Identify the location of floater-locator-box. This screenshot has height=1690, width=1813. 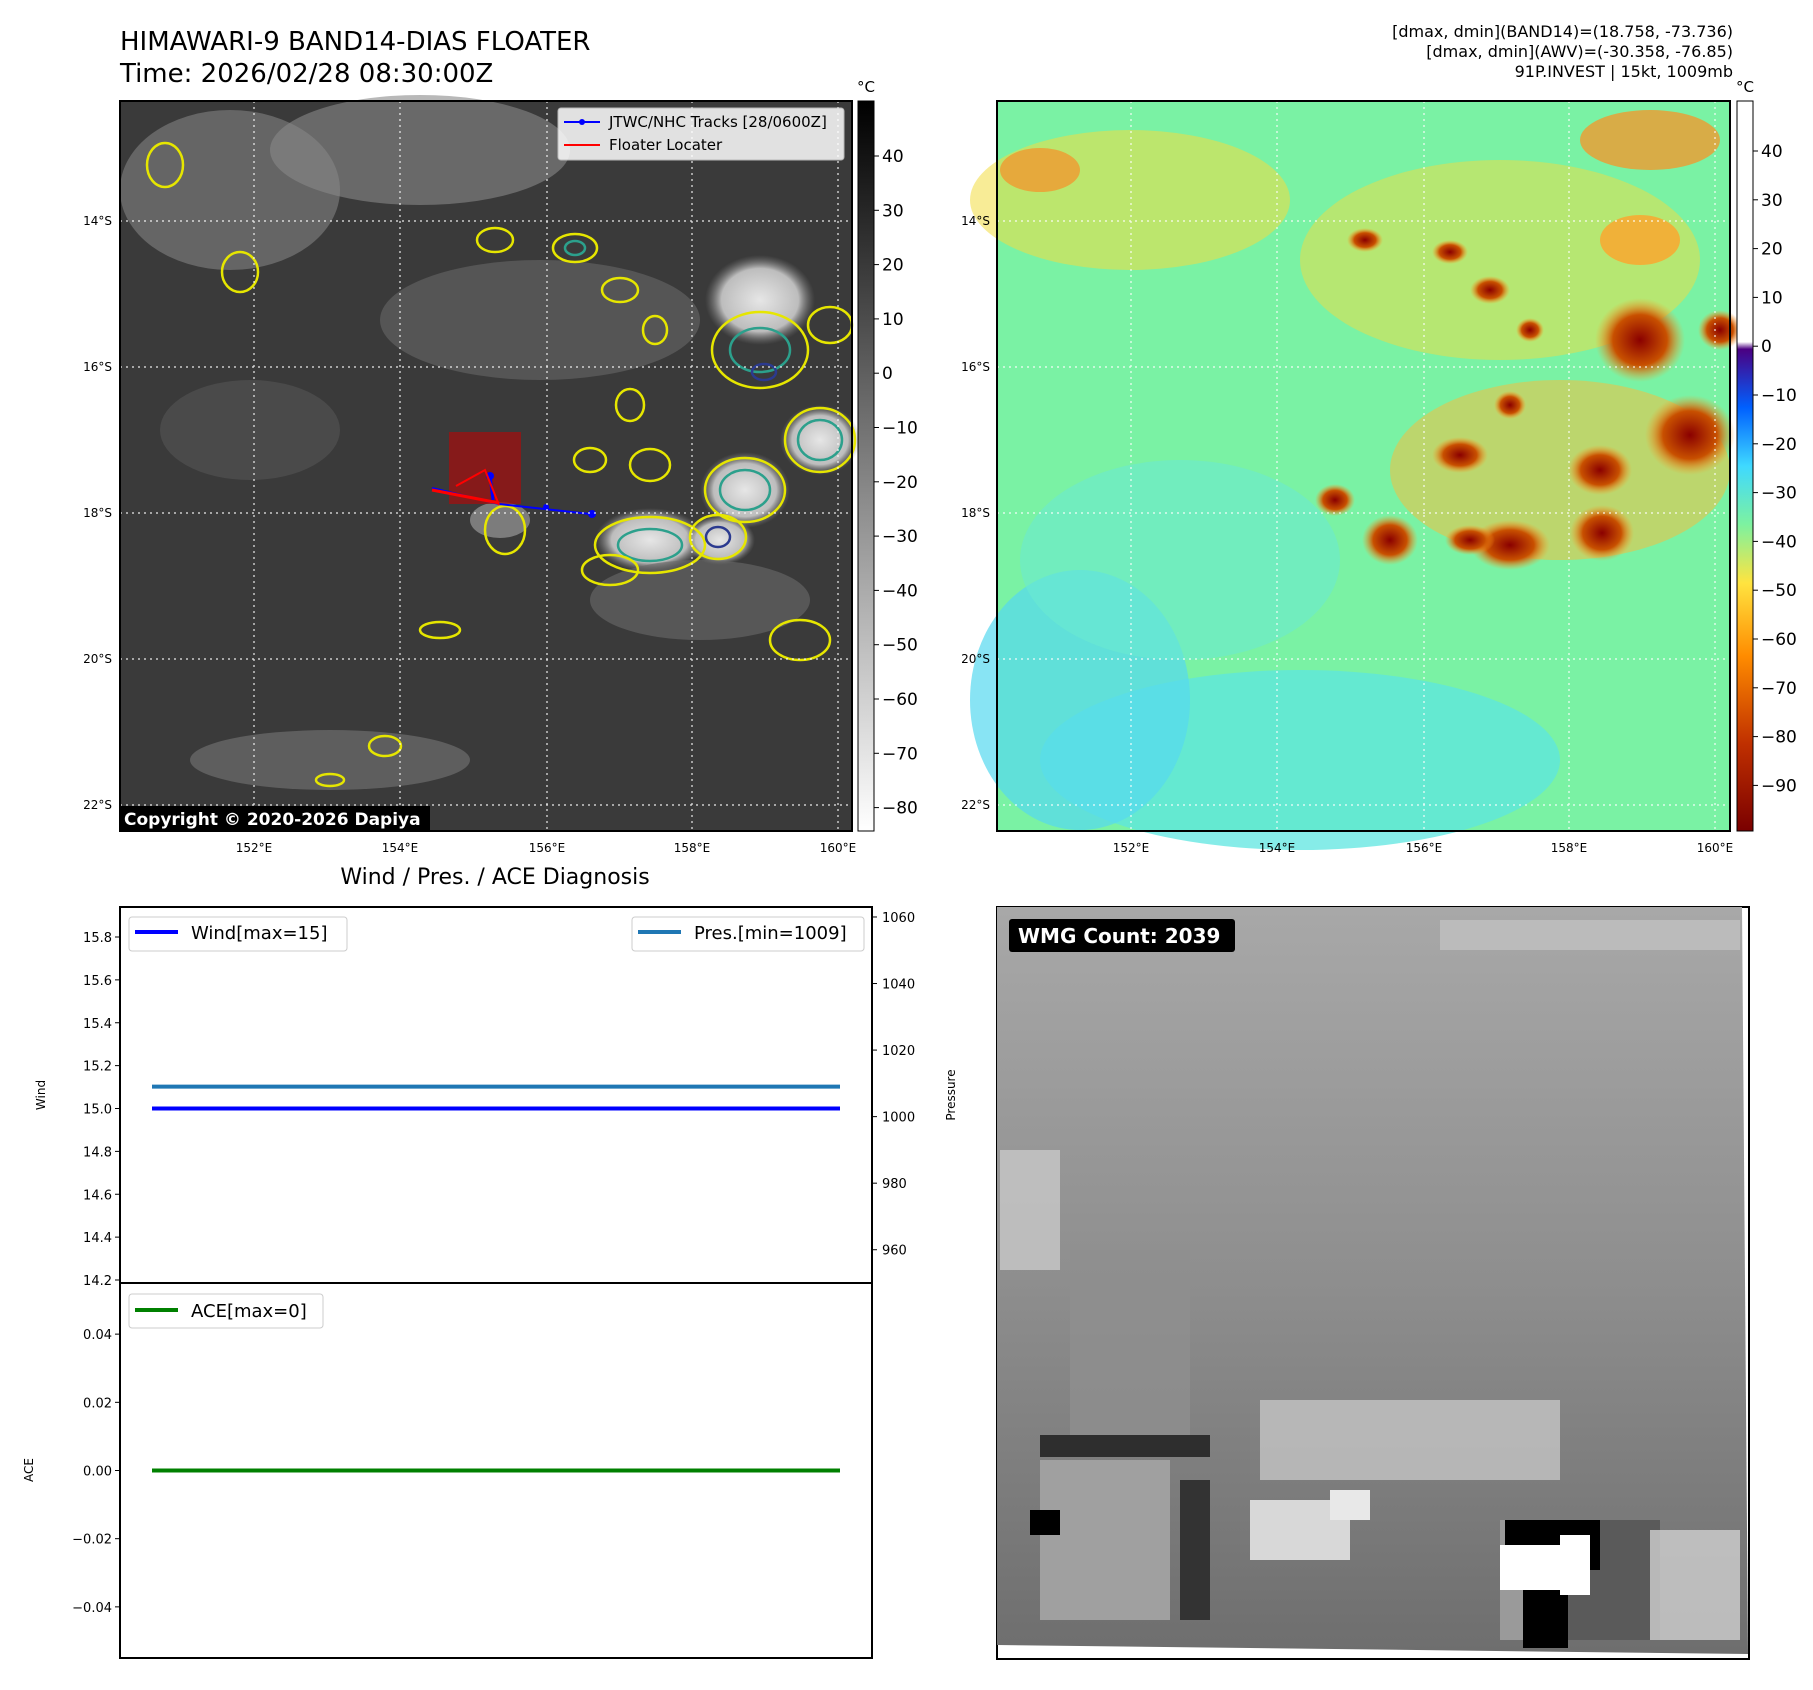
(485, 468).